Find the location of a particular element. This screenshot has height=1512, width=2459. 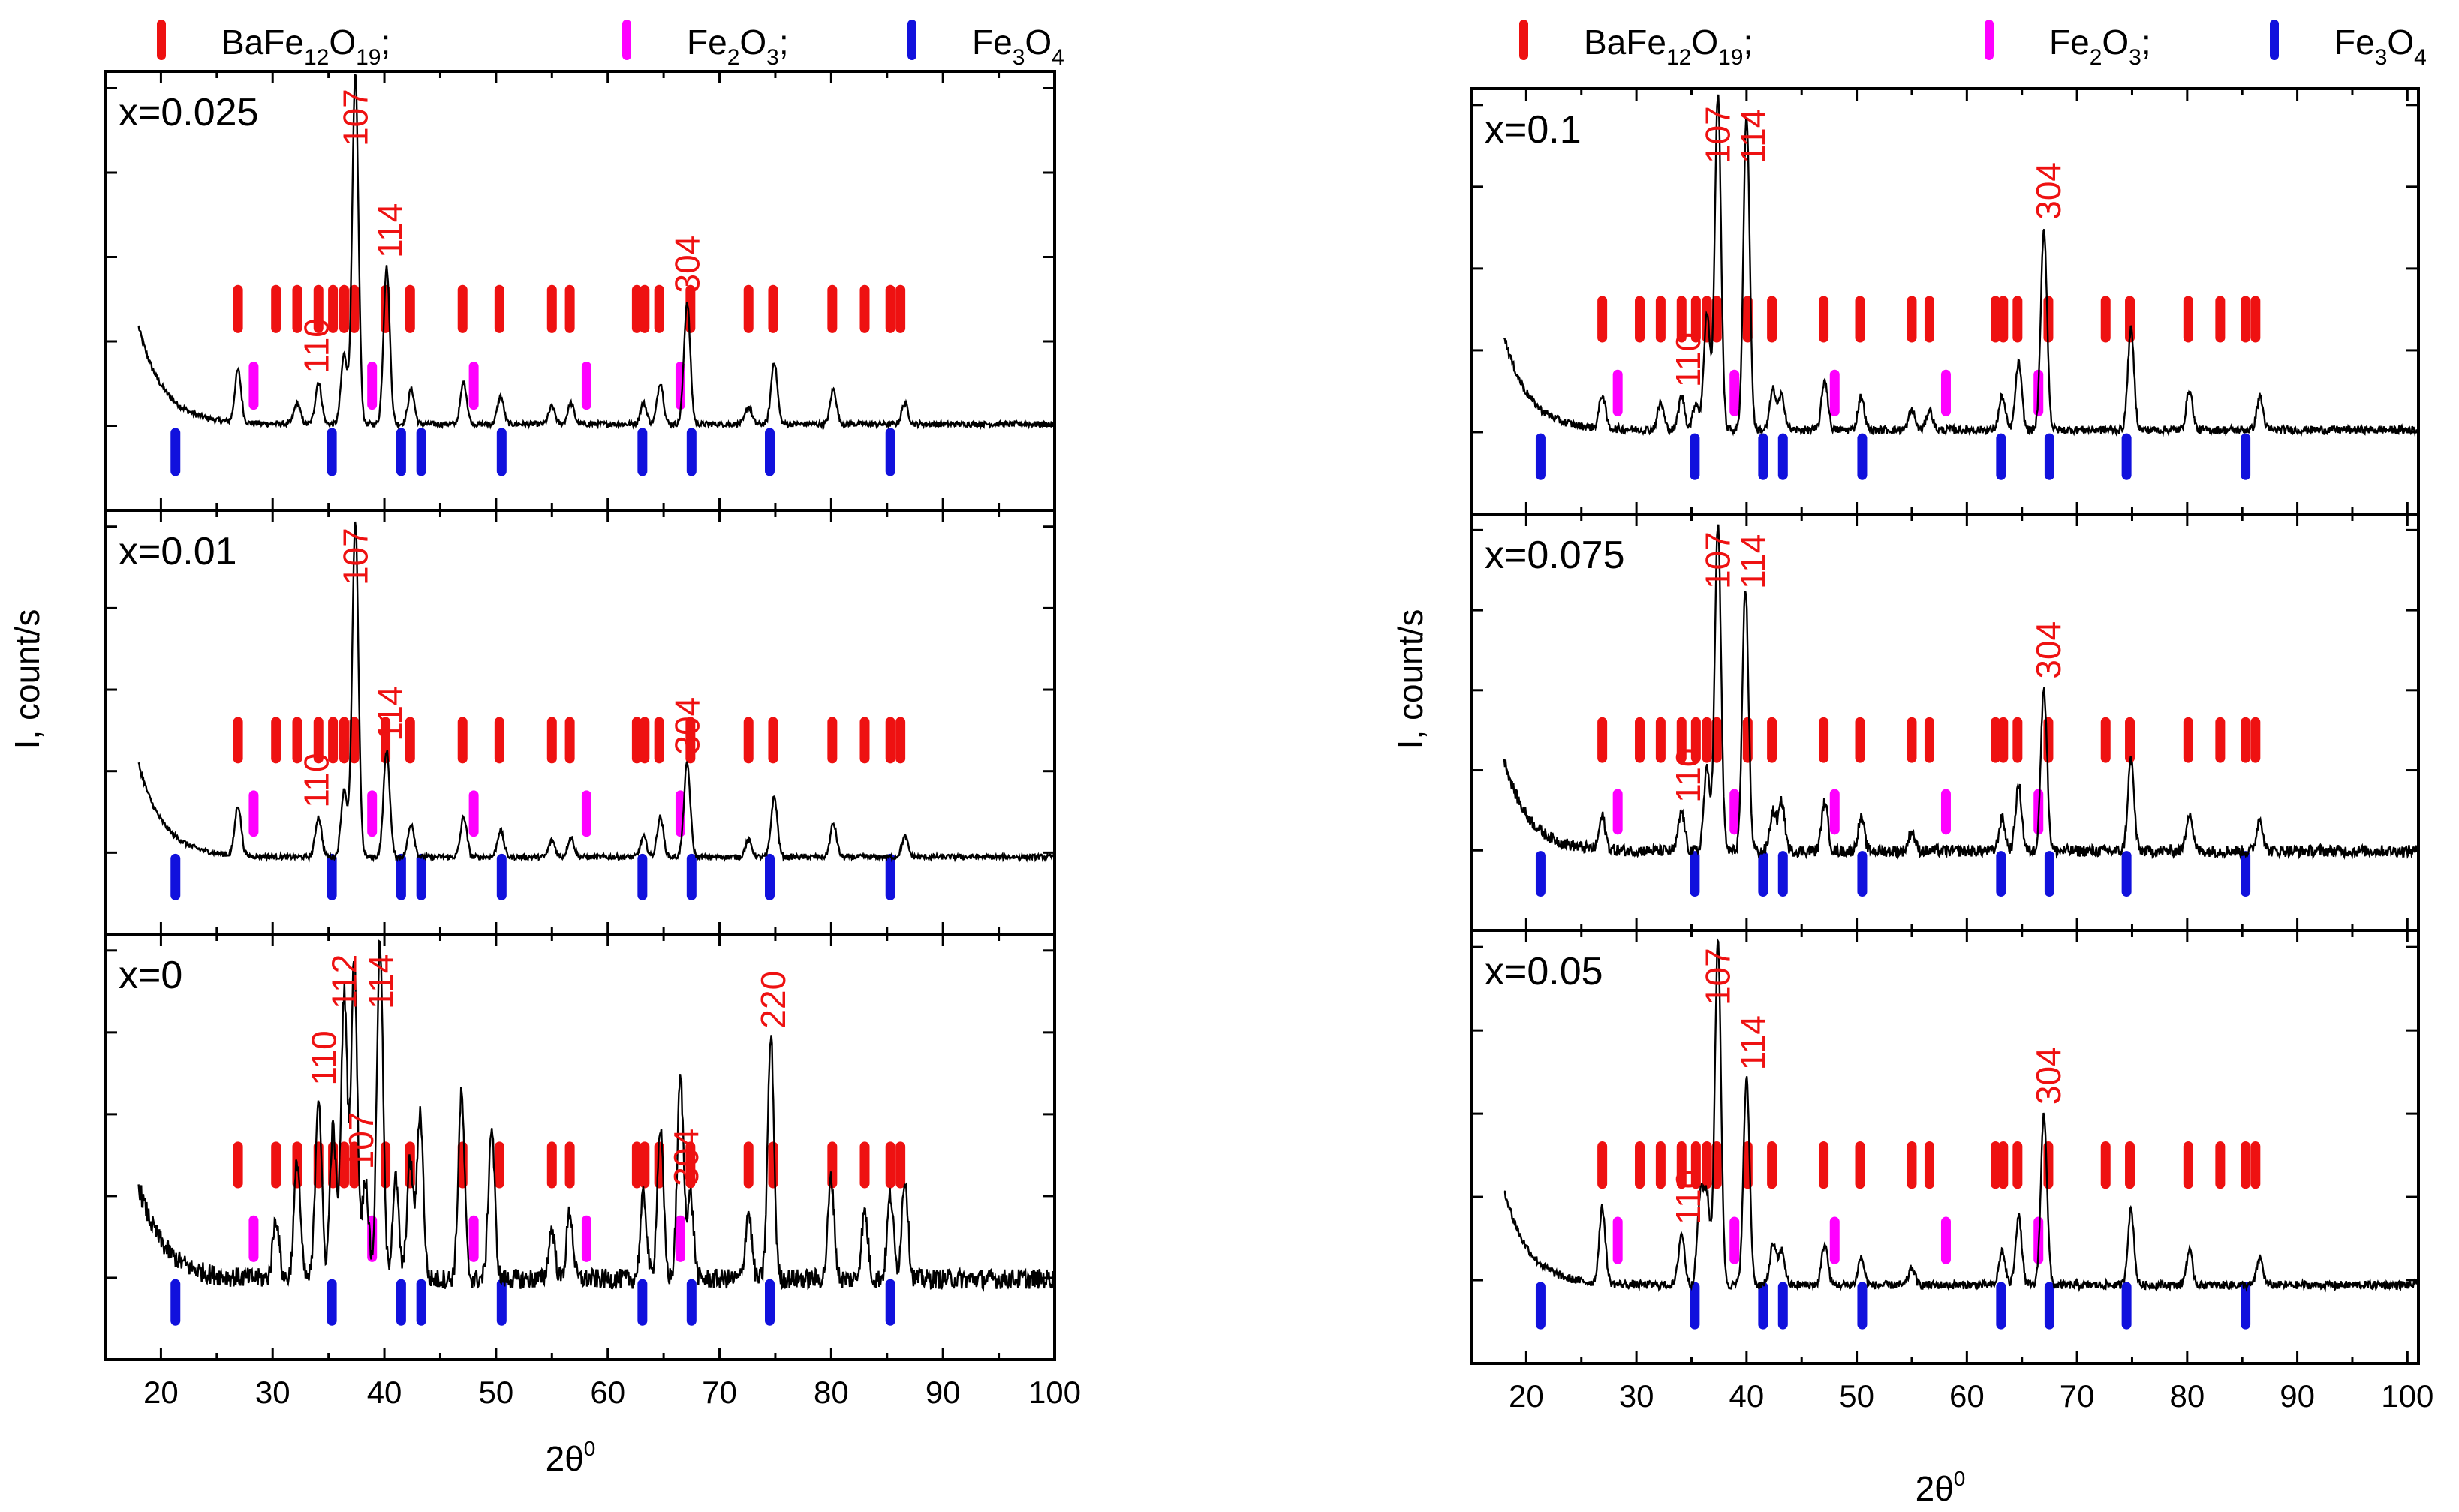

panel-x=0.025: x=0.025 110 107 114 304 is located at coordinates (580, 291).